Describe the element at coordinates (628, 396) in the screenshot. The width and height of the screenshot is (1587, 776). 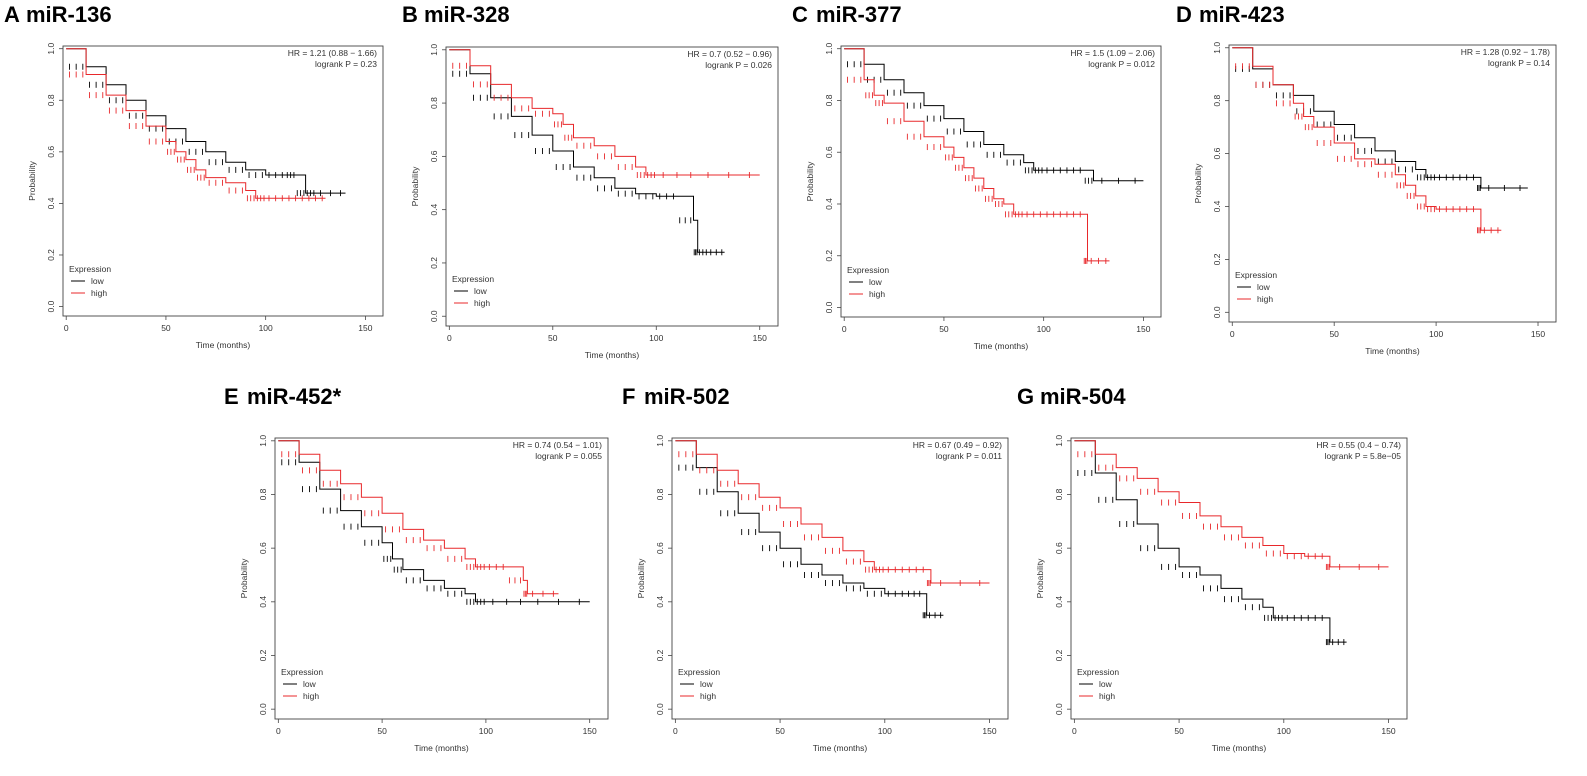
I see `panel-letter: F` at that location.